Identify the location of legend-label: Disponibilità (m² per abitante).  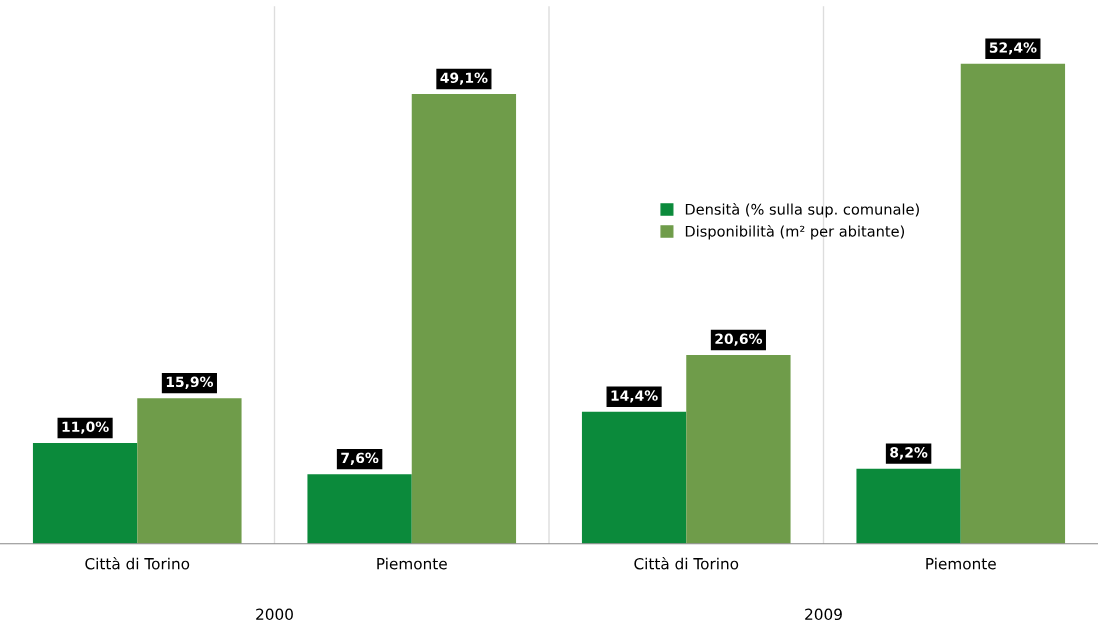
(795, 232).